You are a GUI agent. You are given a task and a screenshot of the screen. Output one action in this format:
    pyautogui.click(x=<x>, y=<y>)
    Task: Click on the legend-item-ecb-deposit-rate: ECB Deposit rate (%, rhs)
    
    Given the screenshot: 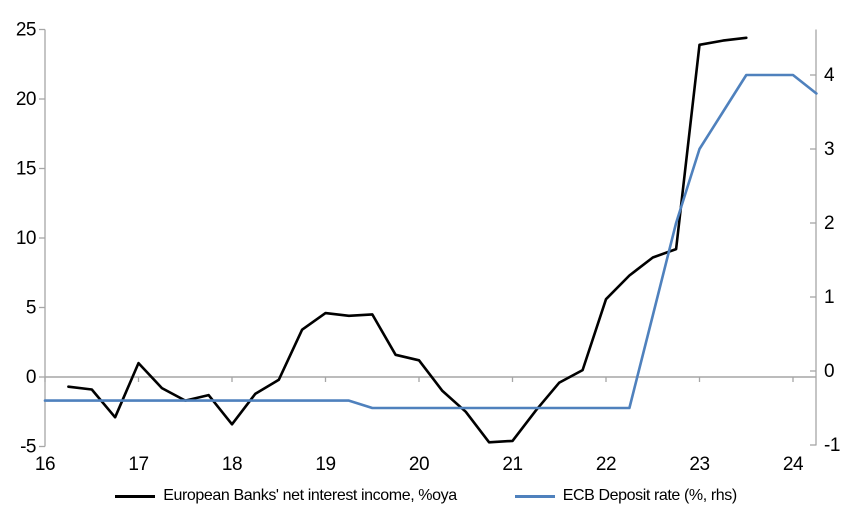 What is the action you would take?
    pyautogui.click(x=625, y=496)
    